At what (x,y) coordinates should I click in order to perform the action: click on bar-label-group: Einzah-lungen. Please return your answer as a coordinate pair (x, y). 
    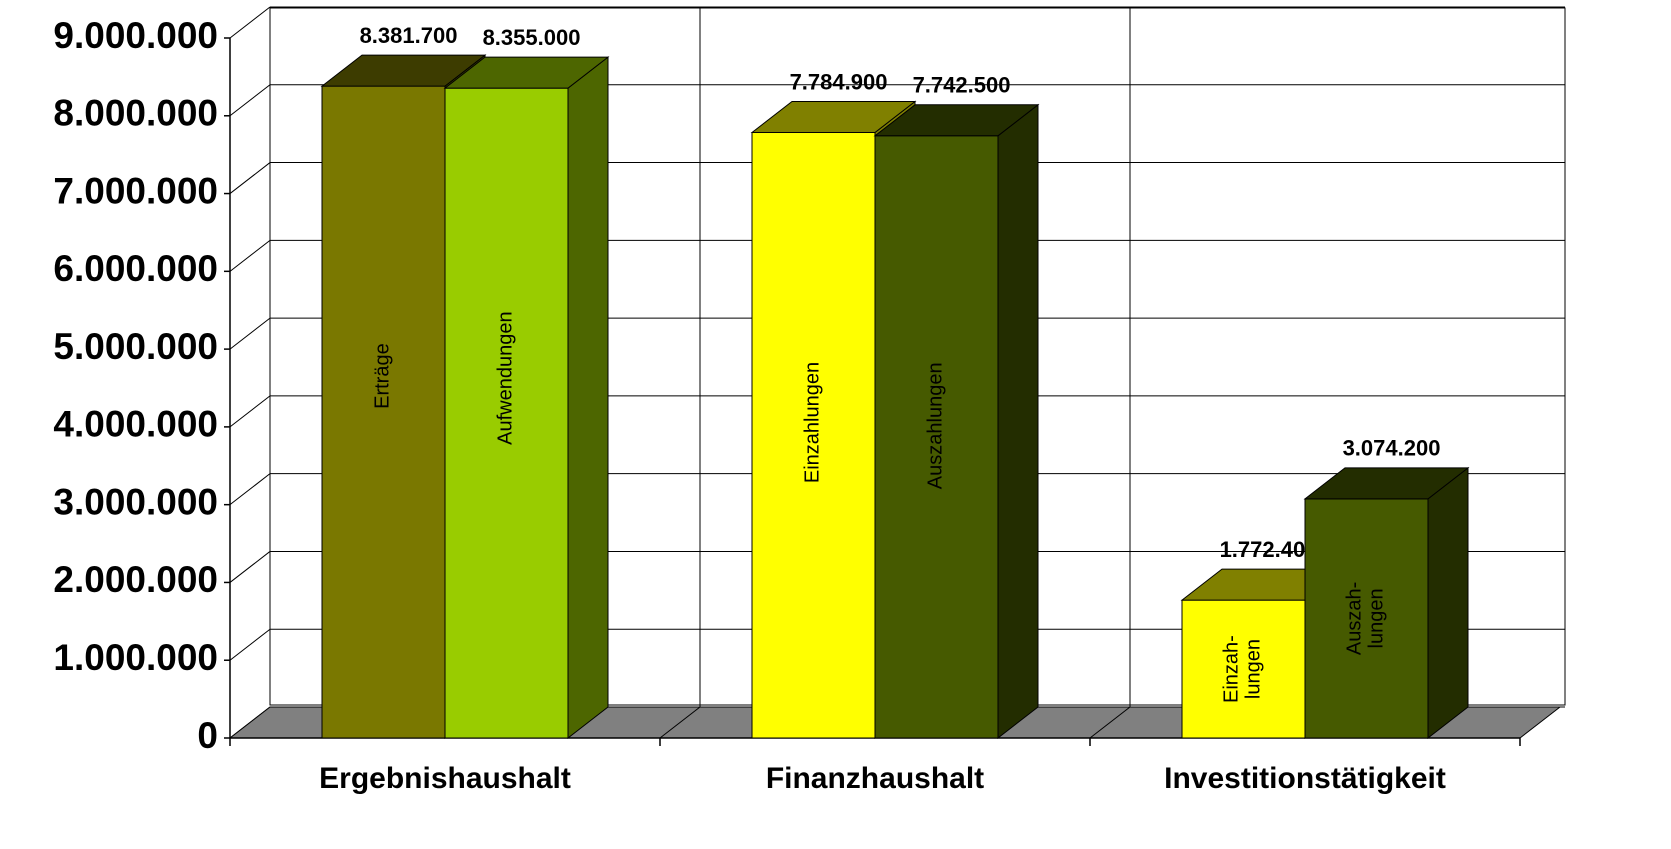
    Looking at the image, I should click on (1243, 669).